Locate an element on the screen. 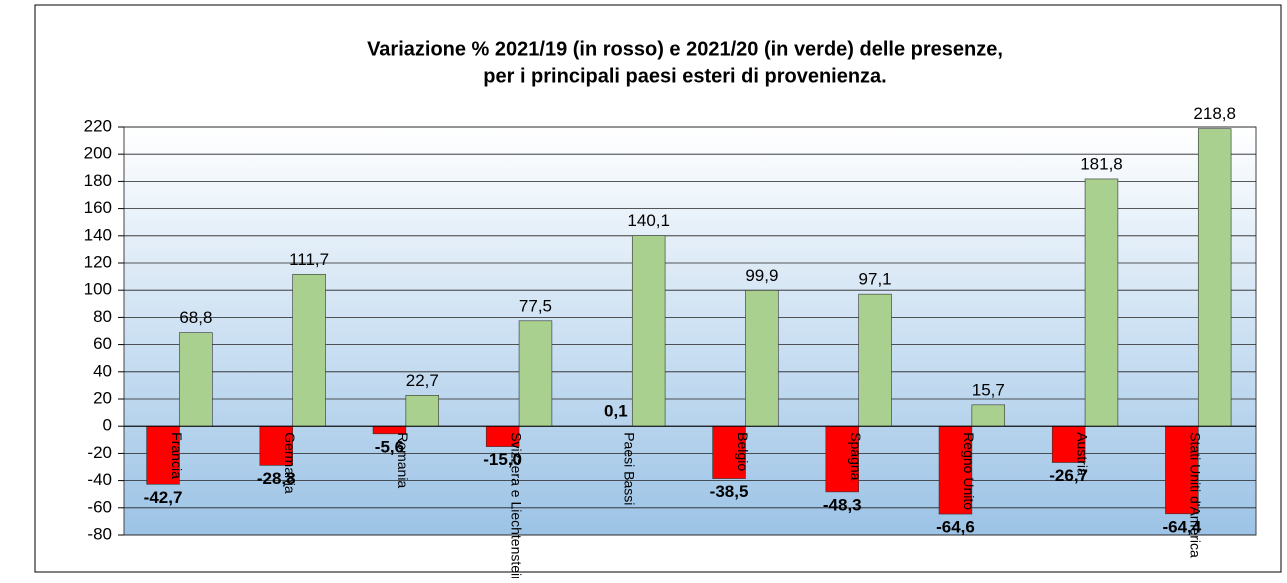 Image resolution: width=1287 pixels, height=583 pixels. x-tick-label: Stati Uniti d'America is located at coordinates (1196, 495).